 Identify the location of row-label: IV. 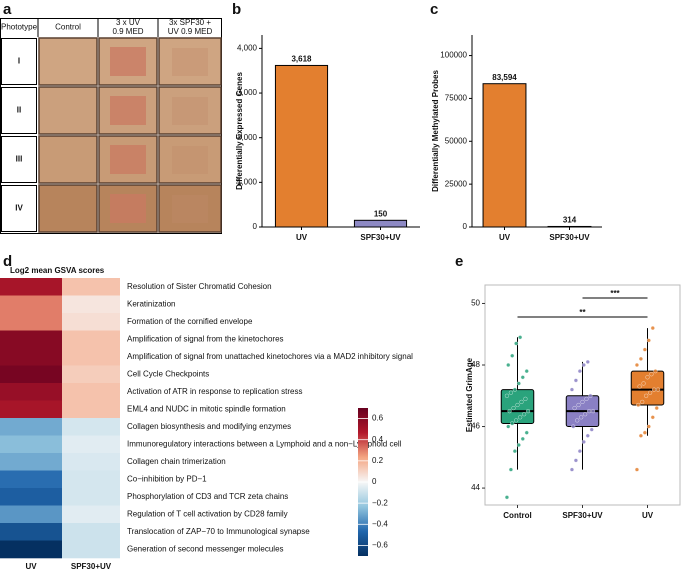
(19, 208).